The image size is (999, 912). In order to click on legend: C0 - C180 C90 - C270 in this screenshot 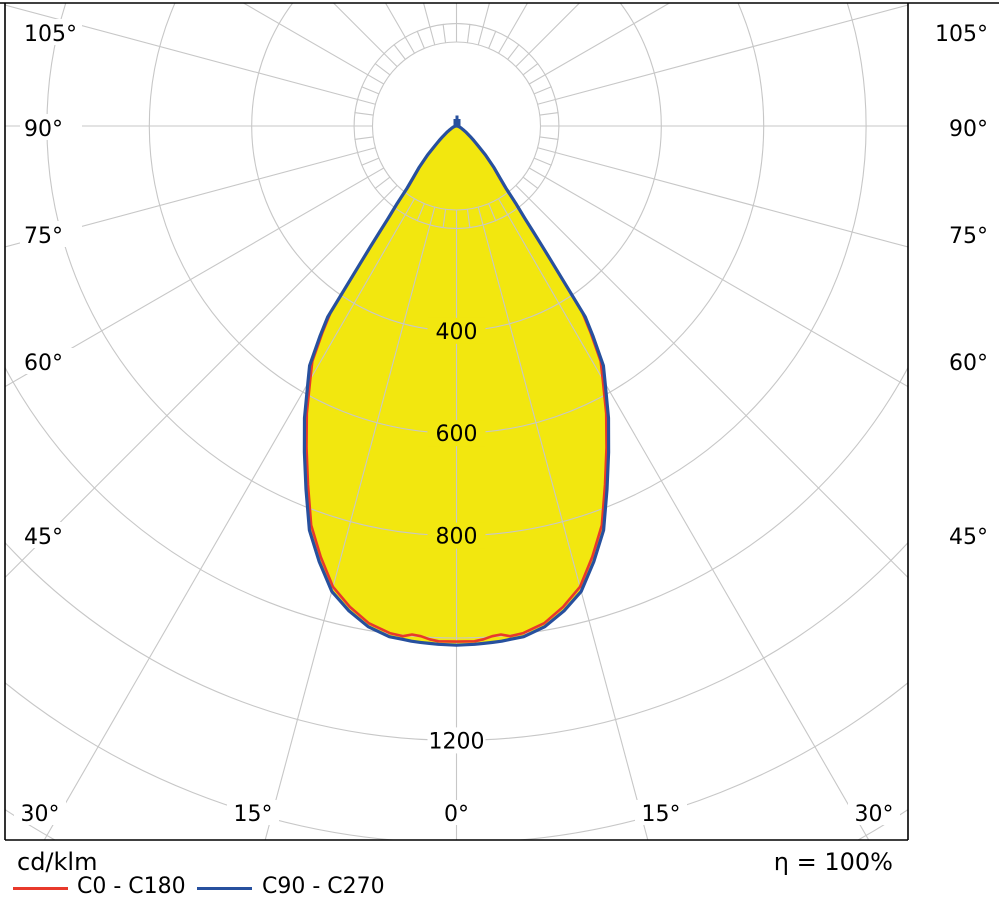, I will do `click(280, 889)`.